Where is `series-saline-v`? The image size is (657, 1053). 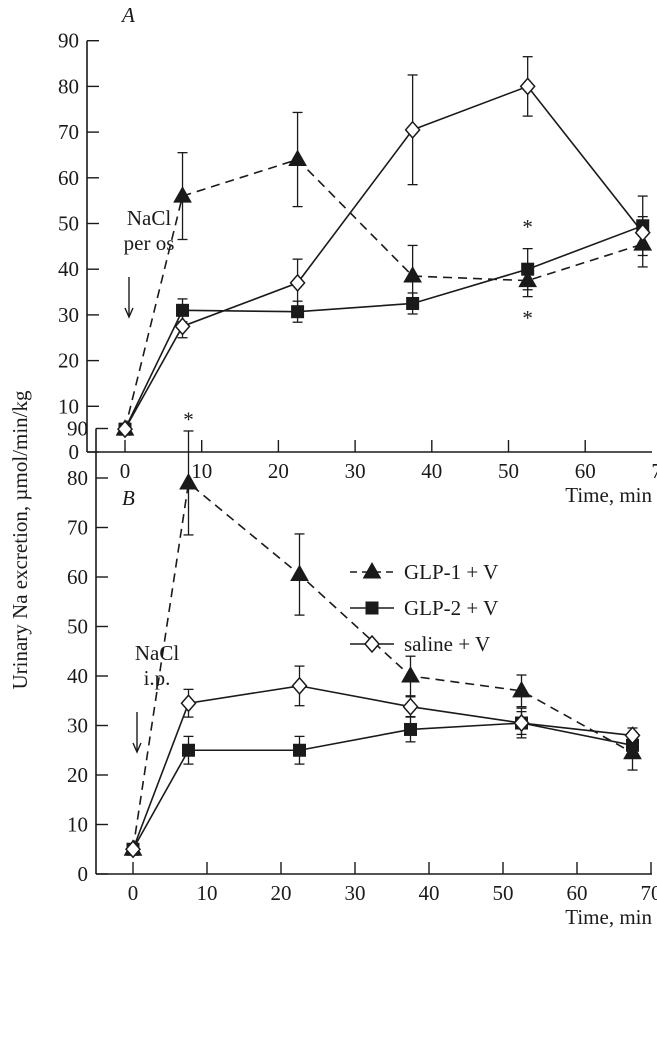 series-saline-v is located at coordinates (383, 762).